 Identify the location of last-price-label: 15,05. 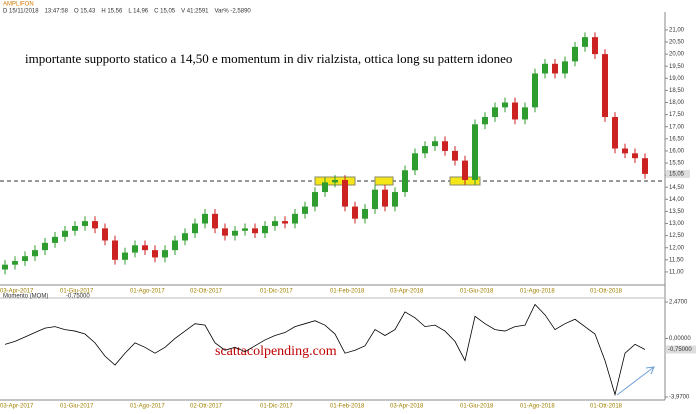
(677, 174).